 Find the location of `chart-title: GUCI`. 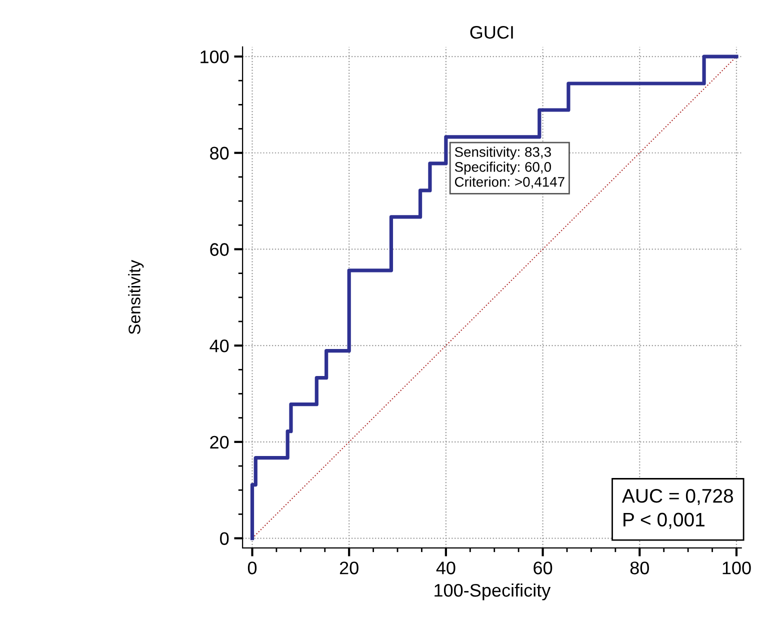

chart-title: GUCI is located at coordinates (491, 32).